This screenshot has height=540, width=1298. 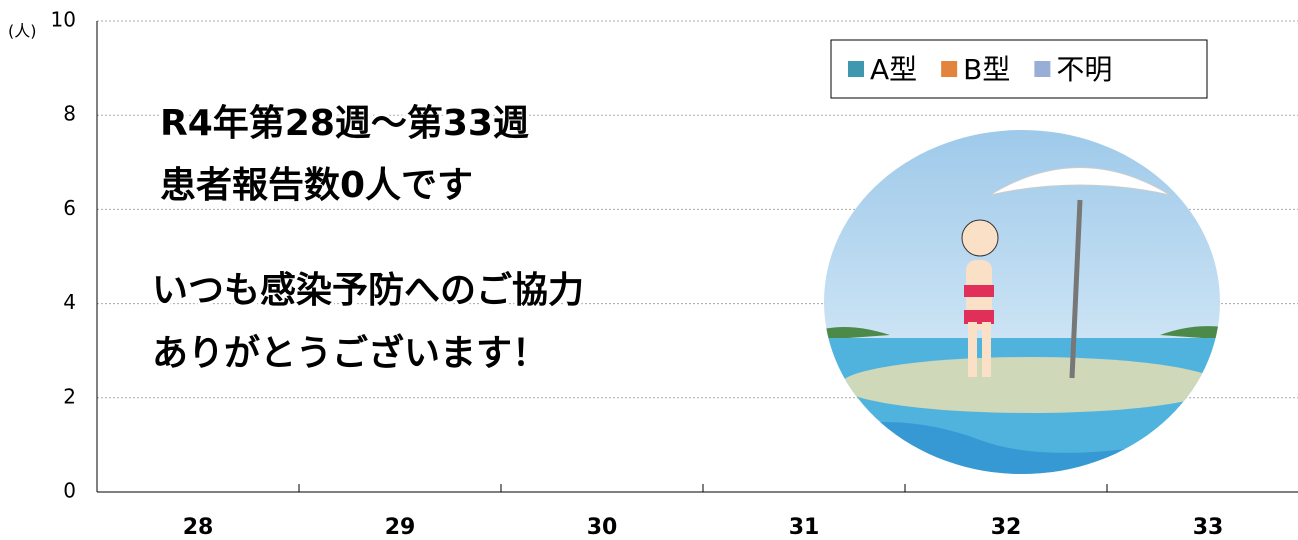 What do you see at coordinates (69, 208) in the screenshot?
I see `y-tick-label: 6` at bounding box center [69, 208].